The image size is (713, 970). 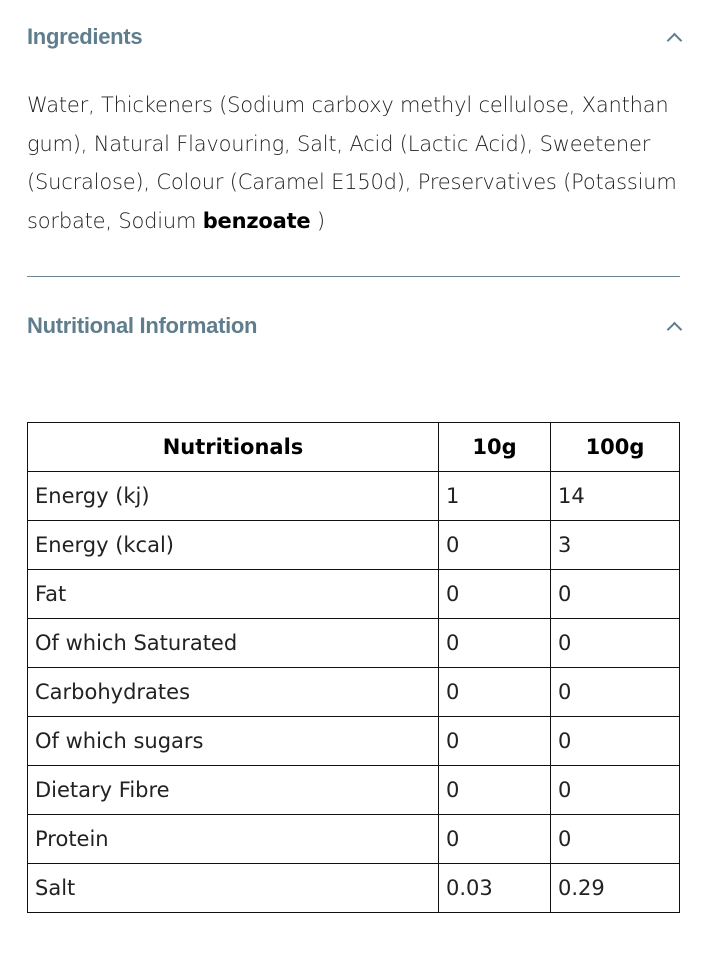 I want to click on table-row: Protein 0 0, so click(x=353, y=839).